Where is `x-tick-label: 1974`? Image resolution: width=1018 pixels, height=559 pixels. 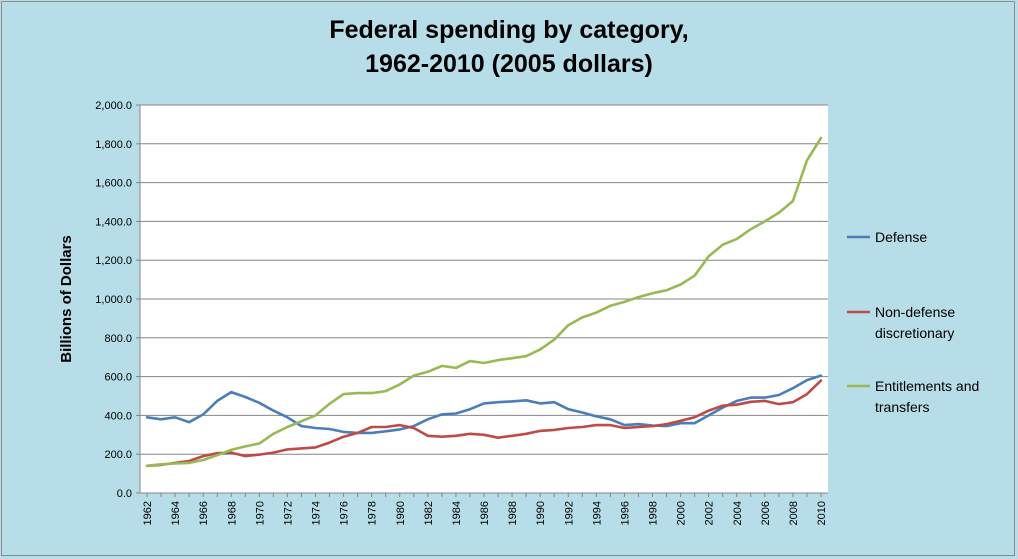
x-tick-label: 1974 is located at coordinates (317, 513).